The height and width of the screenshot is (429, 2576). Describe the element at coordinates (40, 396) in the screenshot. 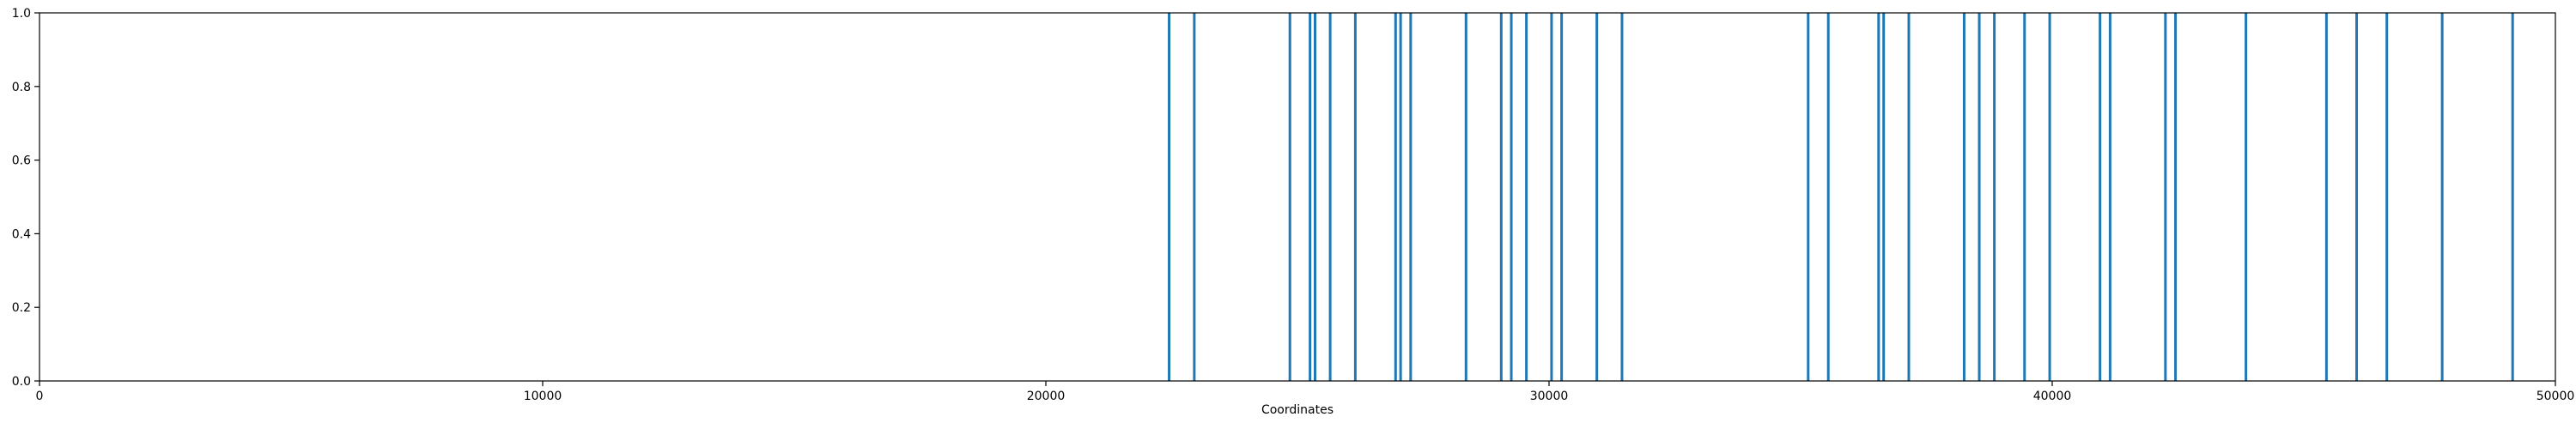

I see `x-tick-label: 0` at that location.